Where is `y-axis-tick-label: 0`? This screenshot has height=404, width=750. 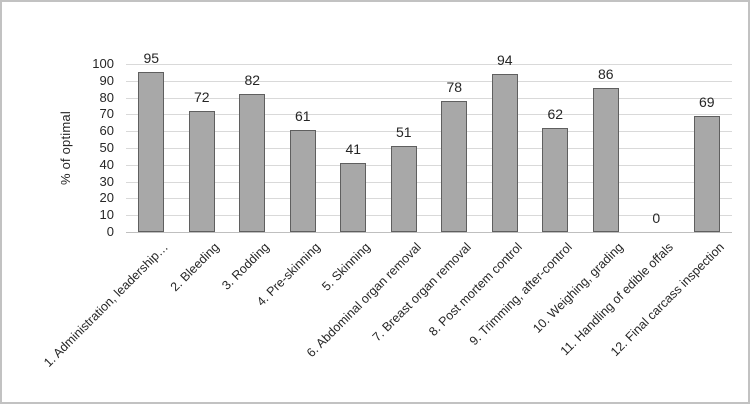 y-axis-tick-label: 0 is located at coordinates (110, 231).